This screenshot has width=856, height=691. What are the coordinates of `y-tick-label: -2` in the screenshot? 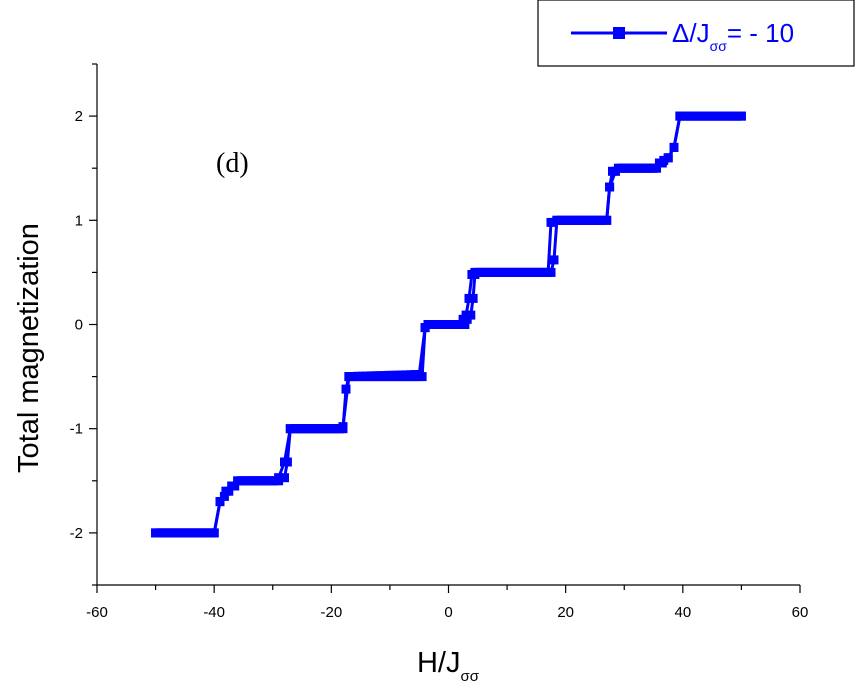 It's located at (76, 533).